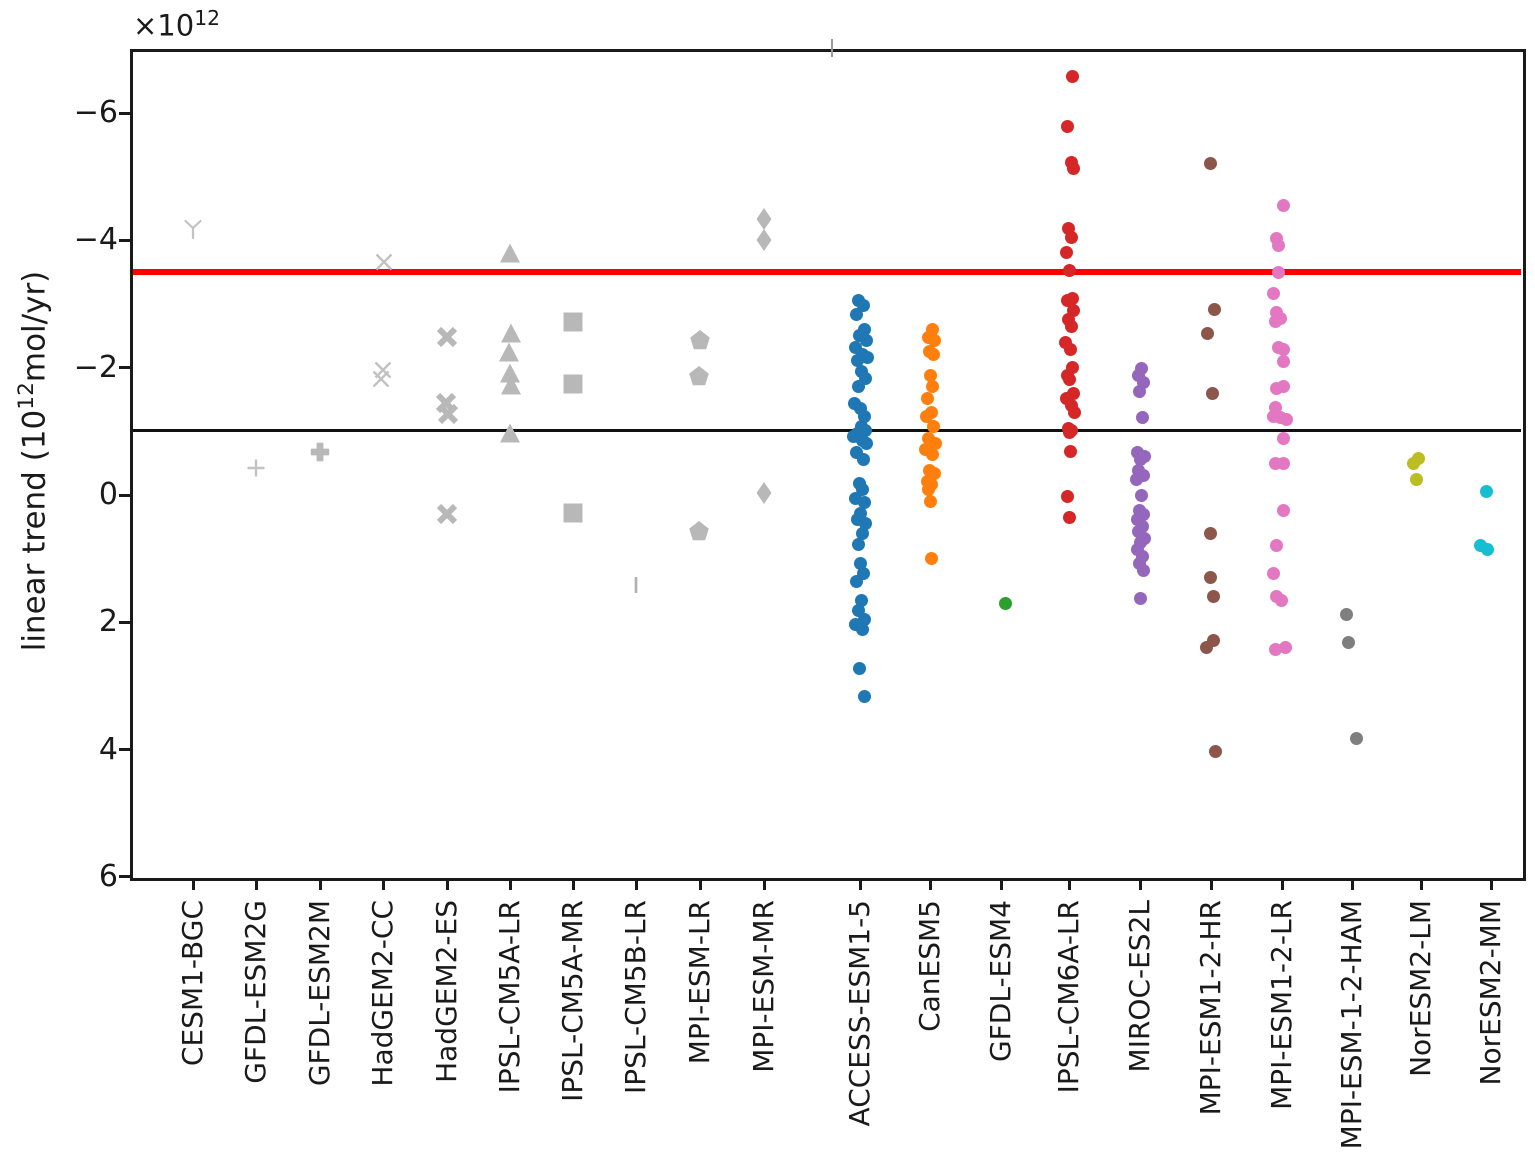 This screenshot has height=1172, width=1535. I want to click on black-reference-line, so click(827, 430).